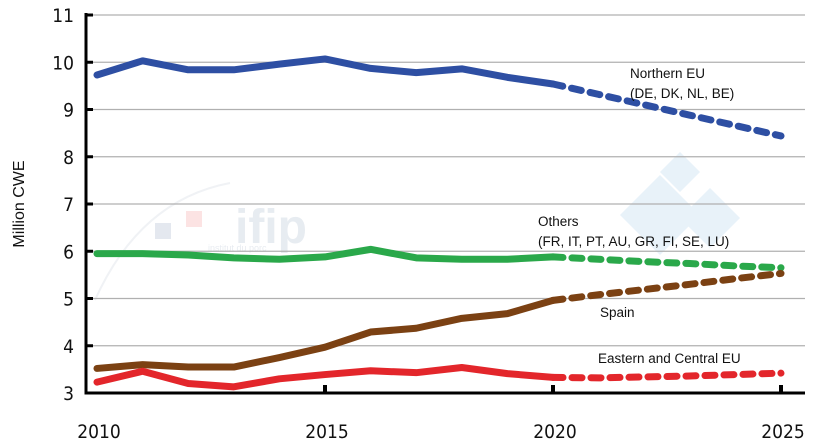 The width and height of the screenshot is (820, 444). Describe the element at coordinates (783, 432) in the screenshot. I see `x-tick-label: 2025` at that location.